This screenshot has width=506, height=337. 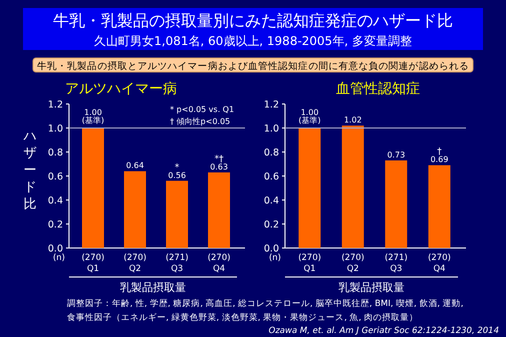 I want to click on data-label: 0.69, so click(x=439, y=159).